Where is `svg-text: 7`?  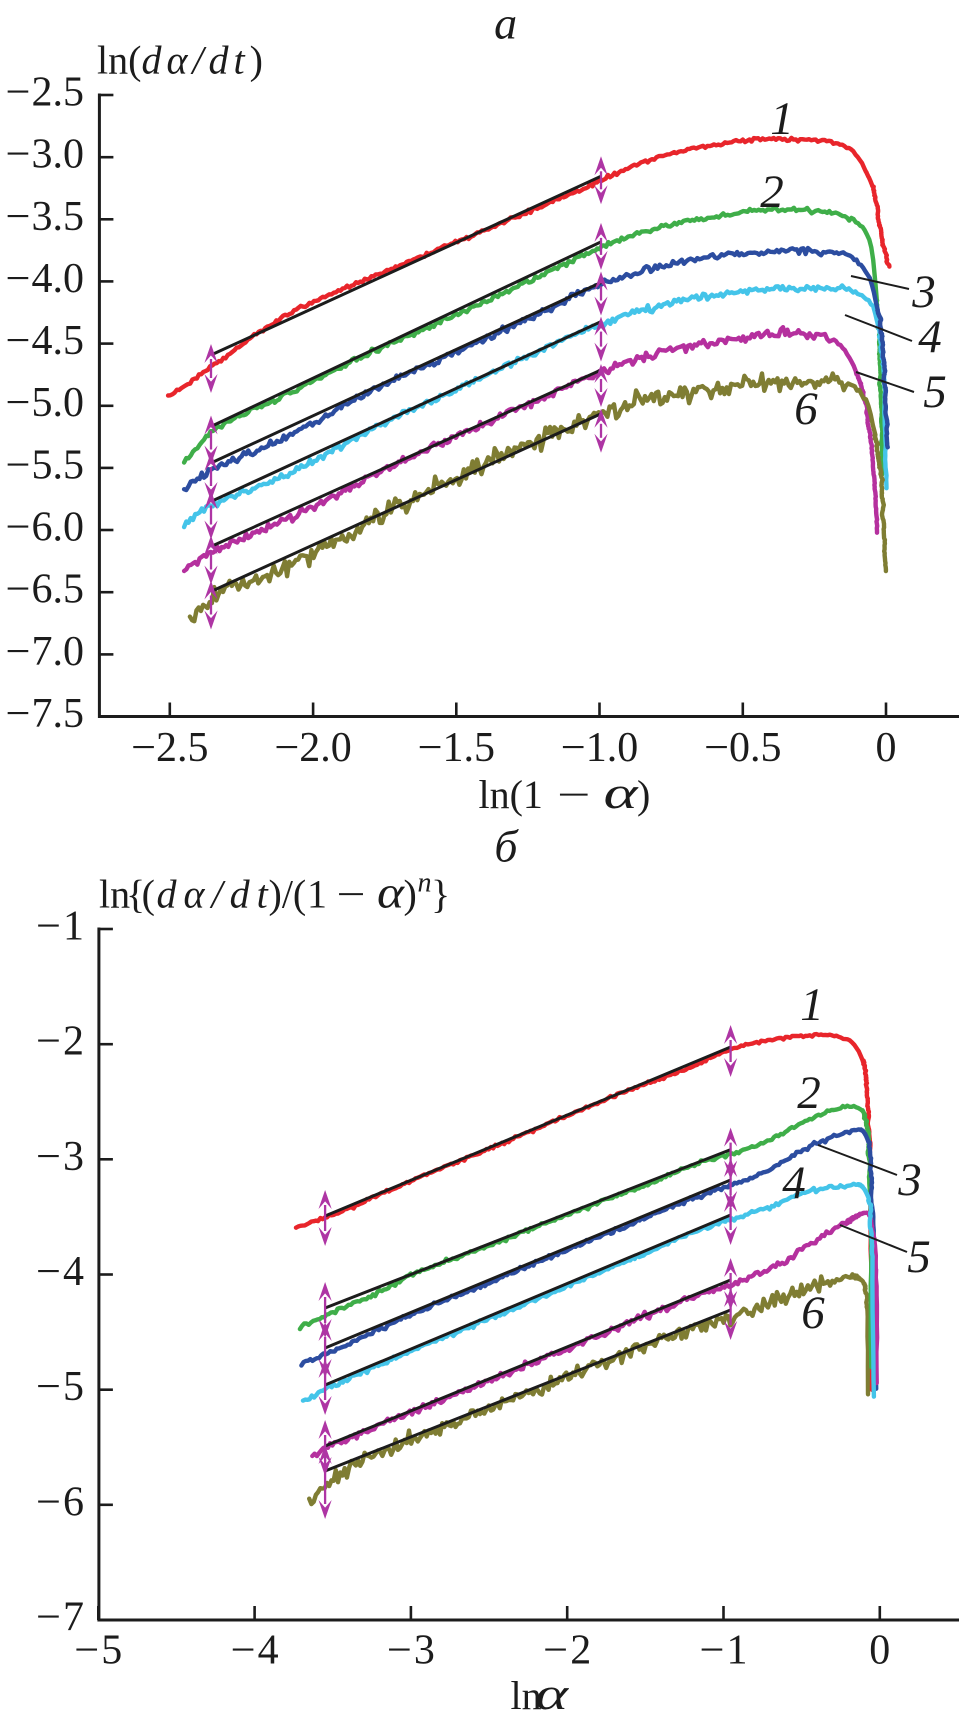
svg-text: 7 is located at coordinates (73, 1618).